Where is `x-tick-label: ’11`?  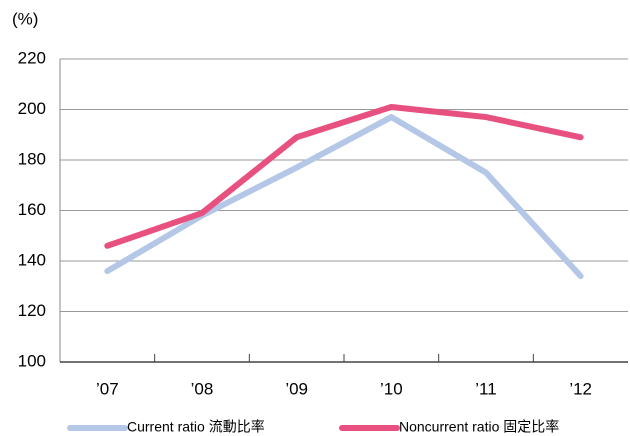 x-tick-label: ’11 is located at coordinates (485, 388).